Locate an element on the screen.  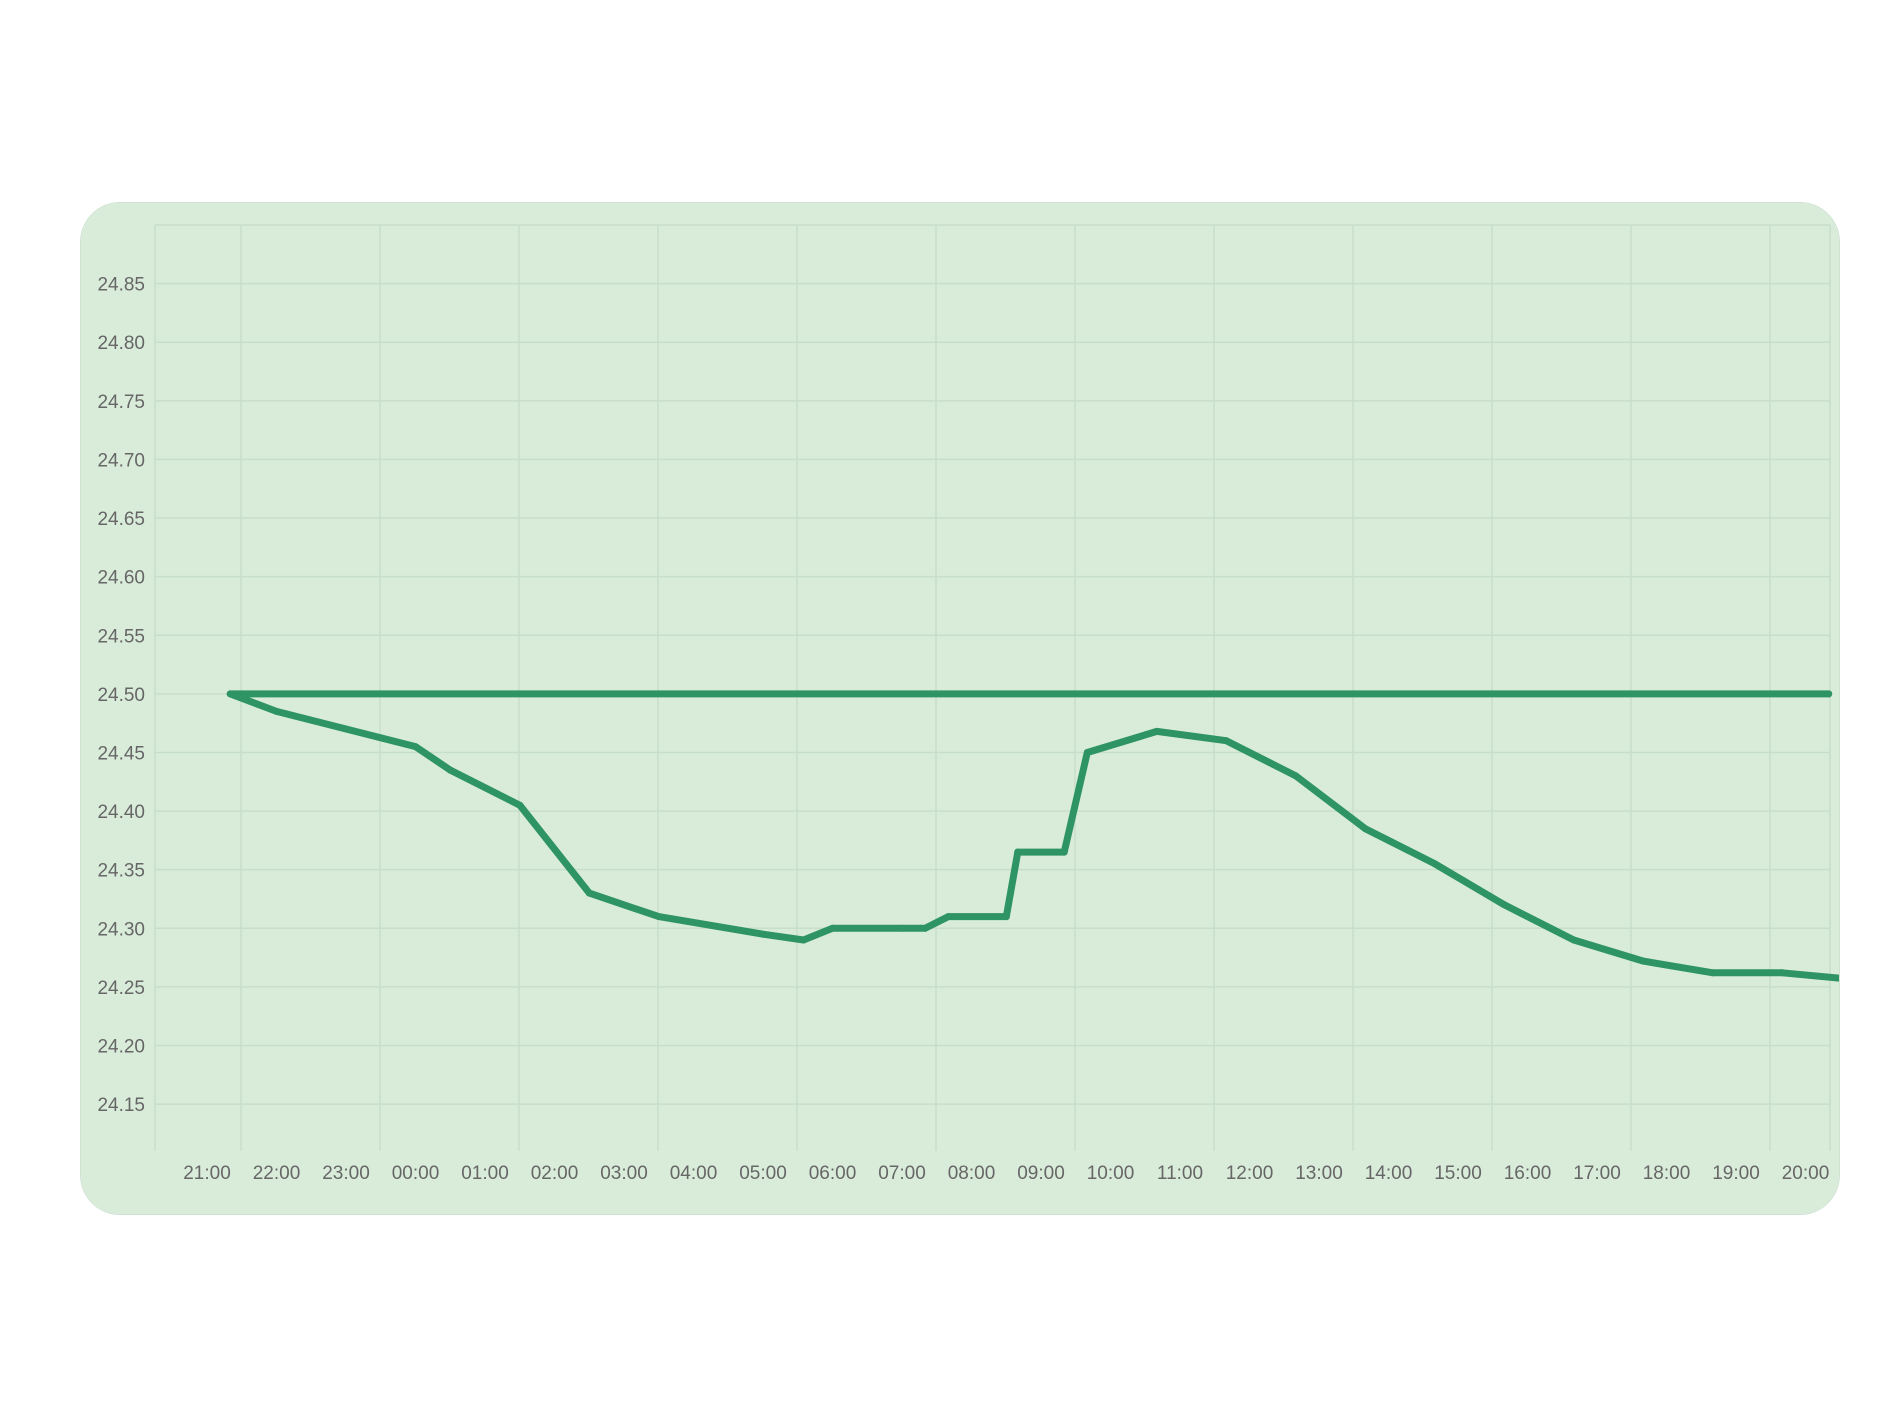
x-tick-label: 11:00 is located at coordinates (1180, 1173).